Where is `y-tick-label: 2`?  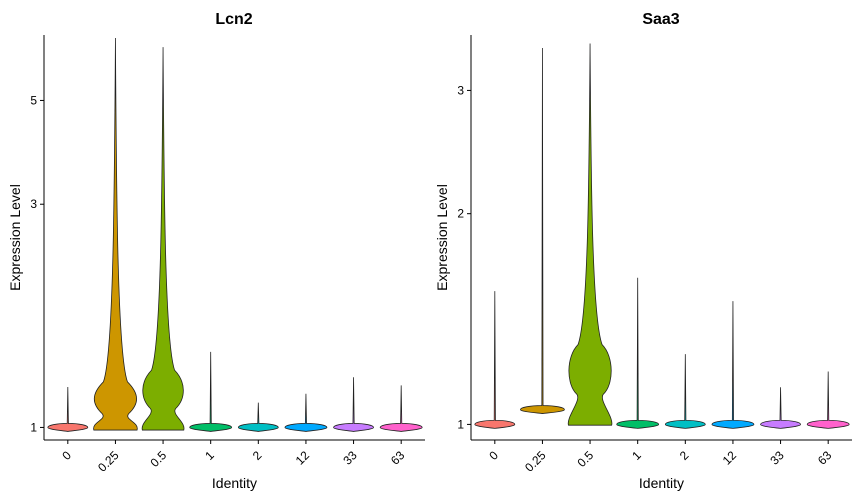
y-tick-label: 2 is located at coordinates (460, 214).